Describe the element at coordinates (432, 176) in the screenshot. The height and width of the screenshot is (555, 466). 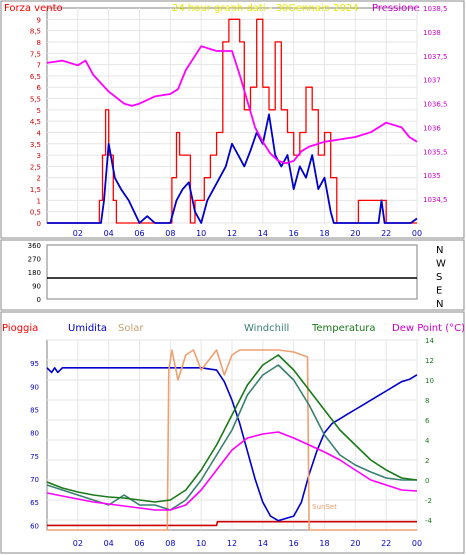
I see `y-tick-label-right: 1035` at that location.